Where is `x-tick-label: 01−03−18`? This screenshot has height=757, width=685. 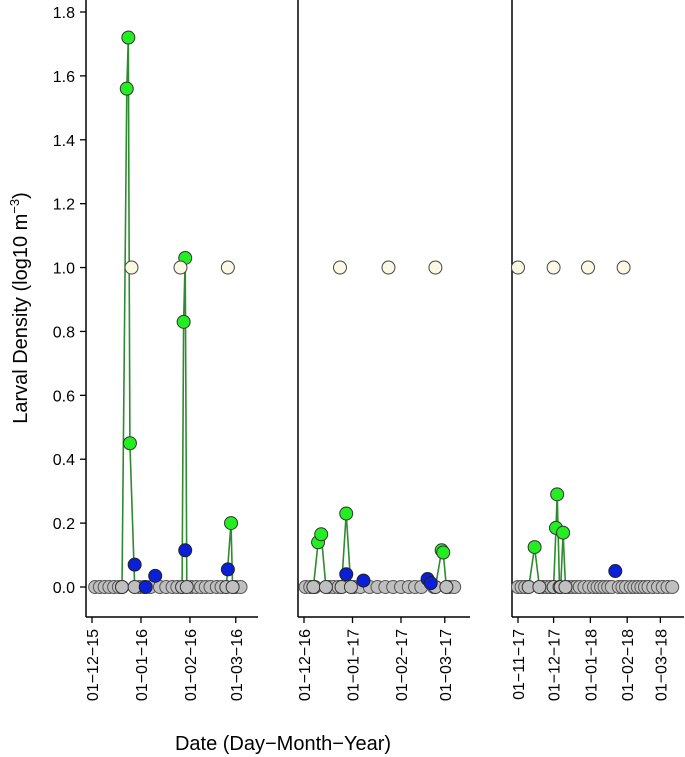 x-tick-label: 01−03−18 is located at coordinates (661, 665).